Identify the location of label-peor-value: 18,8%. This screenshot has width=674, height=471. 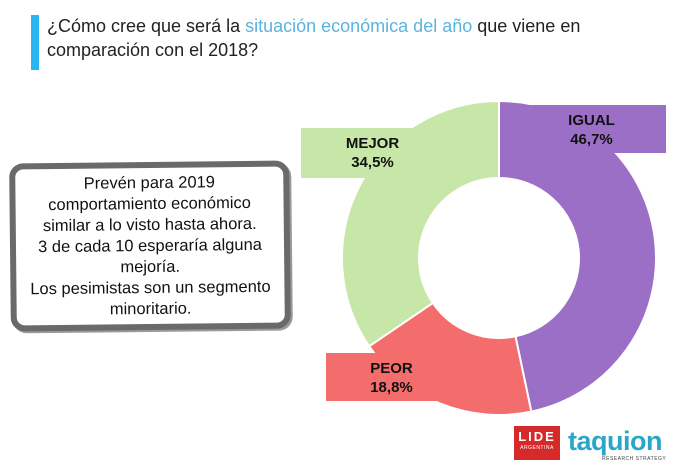
(391, 387).